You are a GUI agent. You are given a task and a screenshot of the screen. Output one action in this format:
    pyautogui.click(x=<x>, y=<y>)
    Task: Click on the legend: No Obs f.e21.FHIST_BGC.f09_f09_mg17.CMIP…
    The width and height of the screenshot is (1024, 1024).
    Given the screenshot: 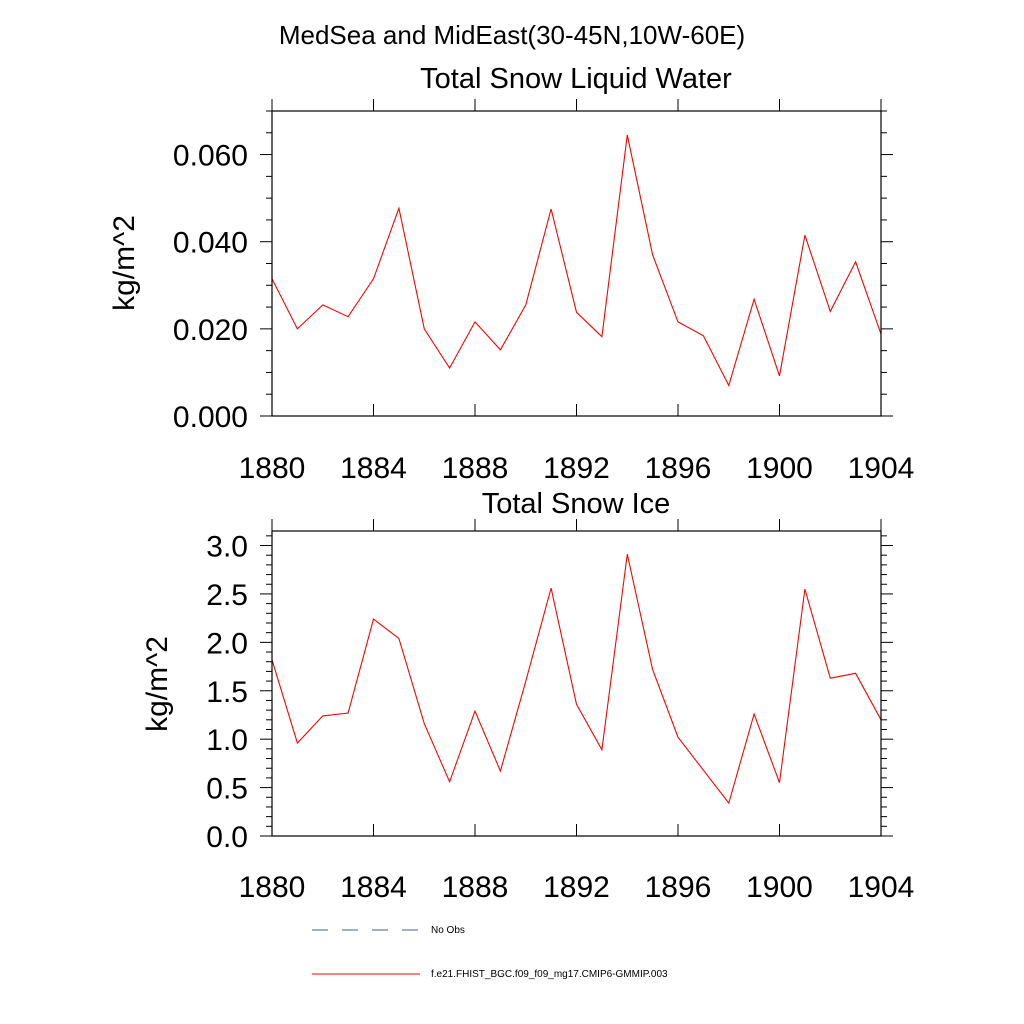 What is the action you would take?
    pyautogui.click(x=490, y=952)
    